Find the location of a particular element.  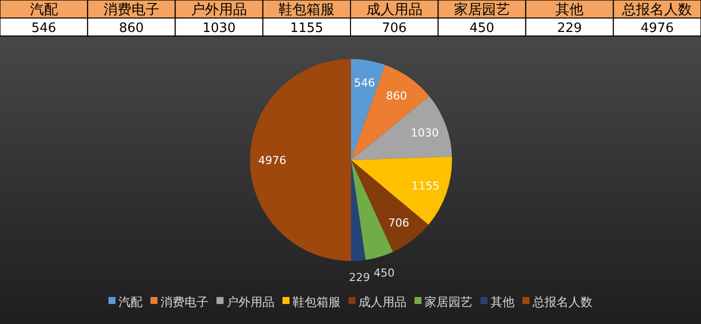

category-label: 鞋包箱服 is located at coordinates (306, 10).